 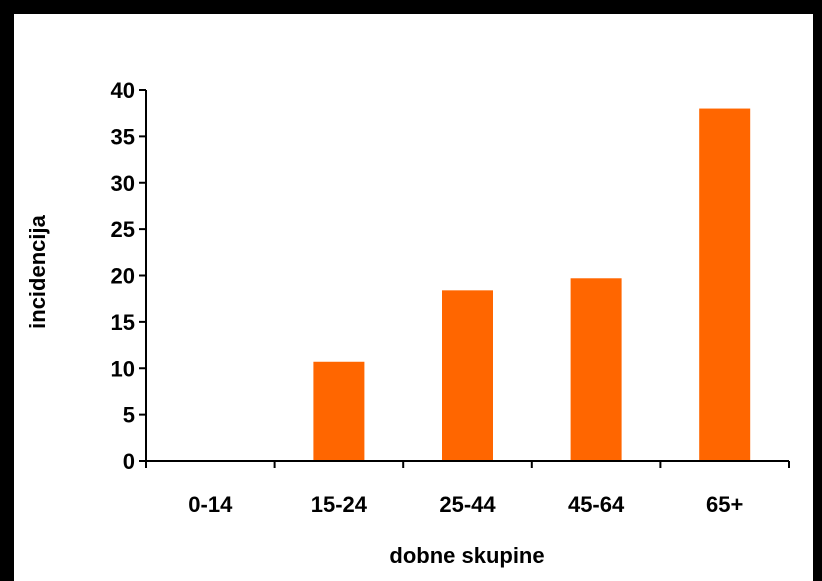 What do you see at coordinates (467, 504) in the screenshot?
I see `x-tick-label-25-44: 25-44` at bounding box center [467, 504].